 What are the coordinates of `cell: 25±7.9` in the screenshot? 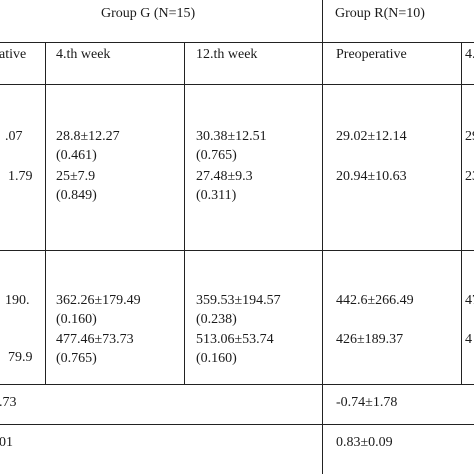 It's located at (76, 176).